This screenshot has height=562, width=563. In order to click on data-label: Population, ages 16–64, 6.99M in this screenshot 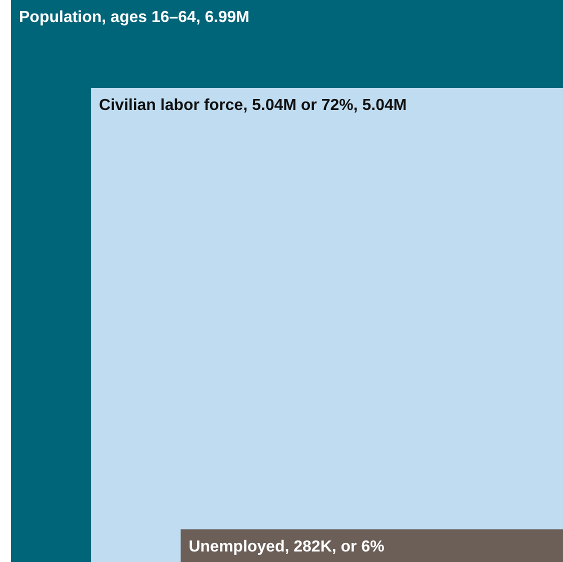, I will do `click(134, 17)`.